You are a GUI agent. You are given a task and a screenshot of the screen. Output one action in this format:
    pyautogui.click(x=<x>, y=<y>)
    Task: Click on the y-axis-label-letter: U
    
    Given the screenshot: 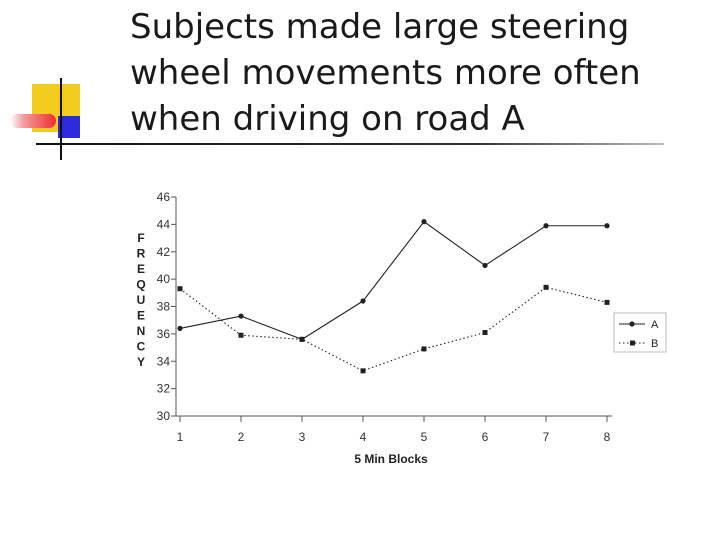 What is the action you would take?
    pyautogui.click(x=141, y=300)
    